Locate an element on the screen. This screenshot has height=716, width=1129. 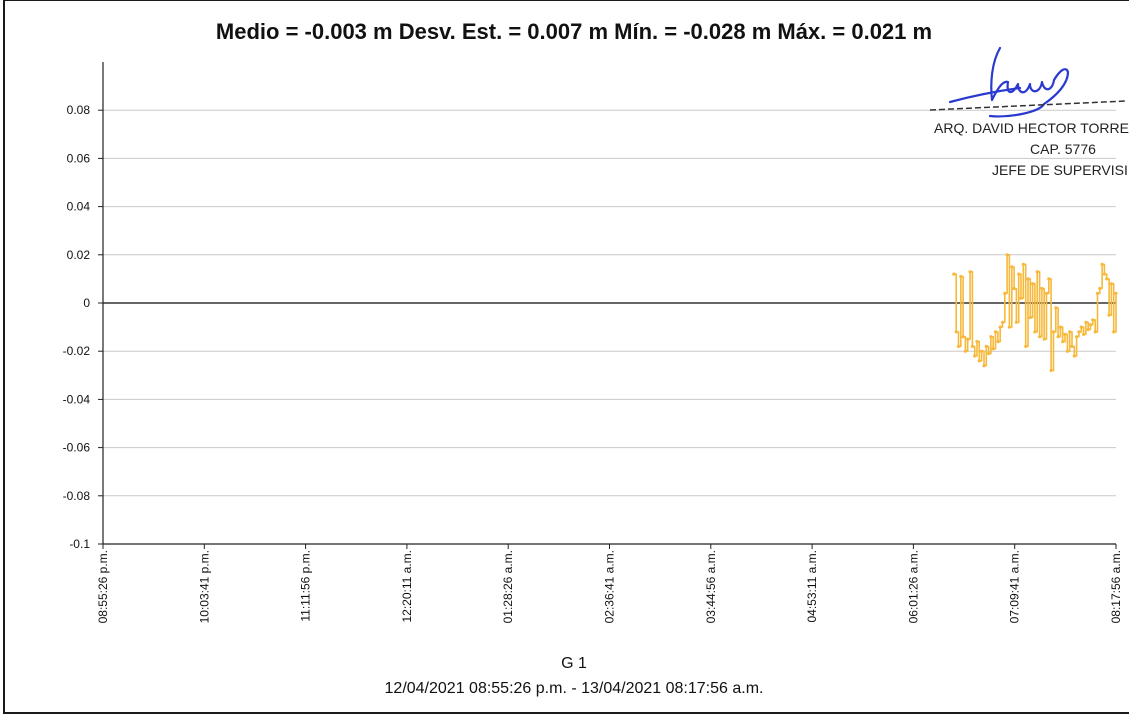
series-layer is located at coordinates (1035, 313).